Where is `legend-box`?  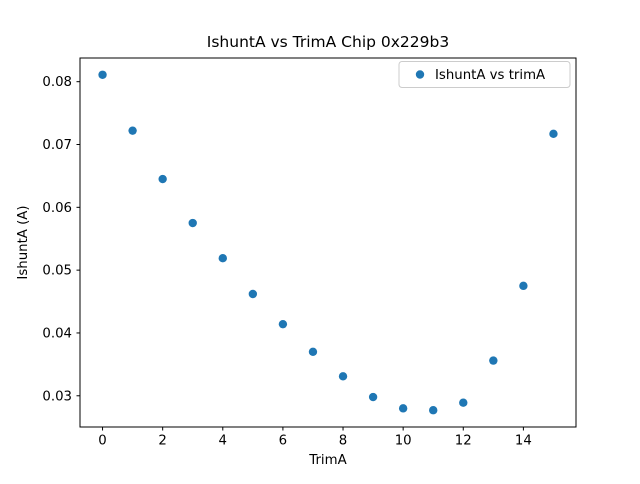
legend-box is located at coordinates (484, 74).